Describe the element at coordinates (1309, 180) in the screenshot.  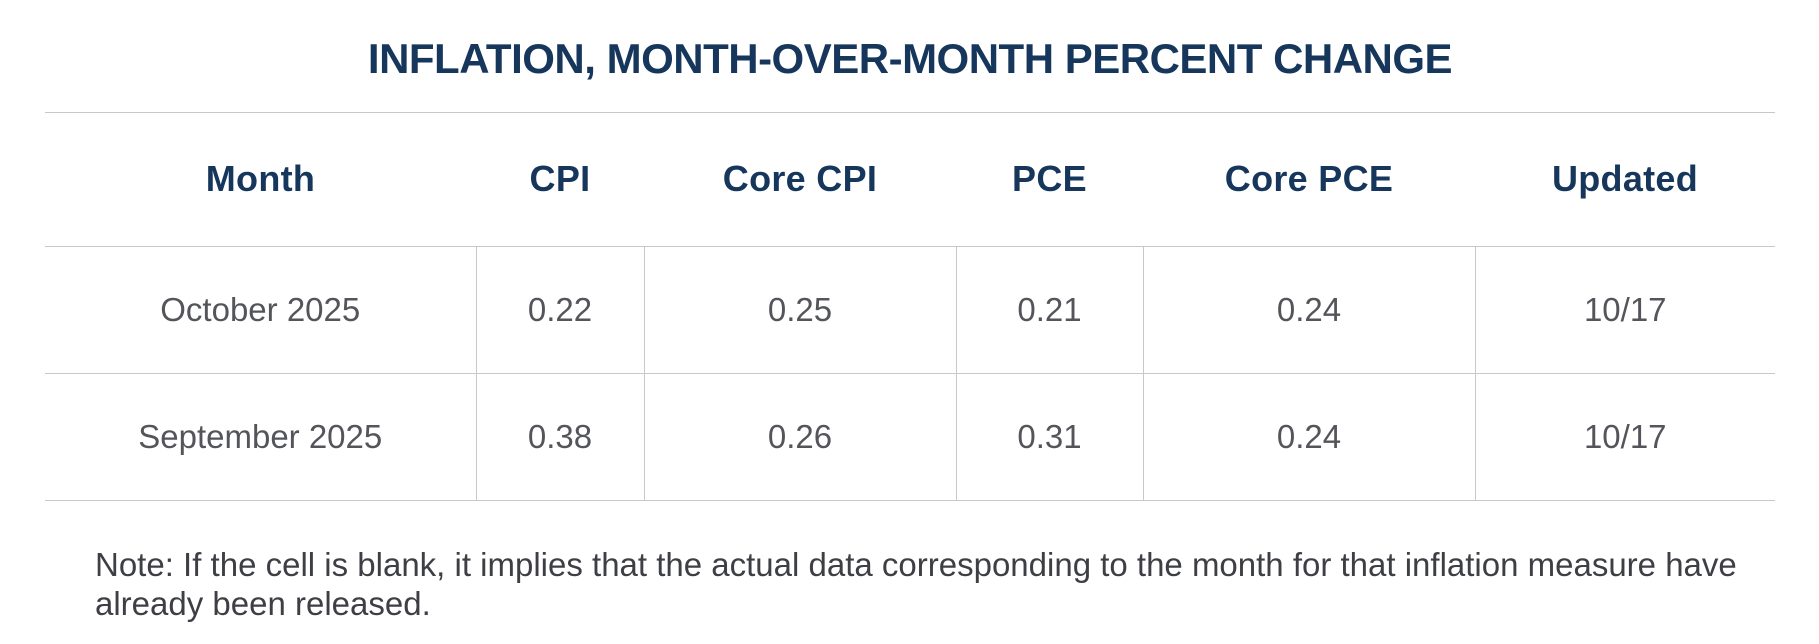
I see `column-header-core-pce: Core PCE` at that location.